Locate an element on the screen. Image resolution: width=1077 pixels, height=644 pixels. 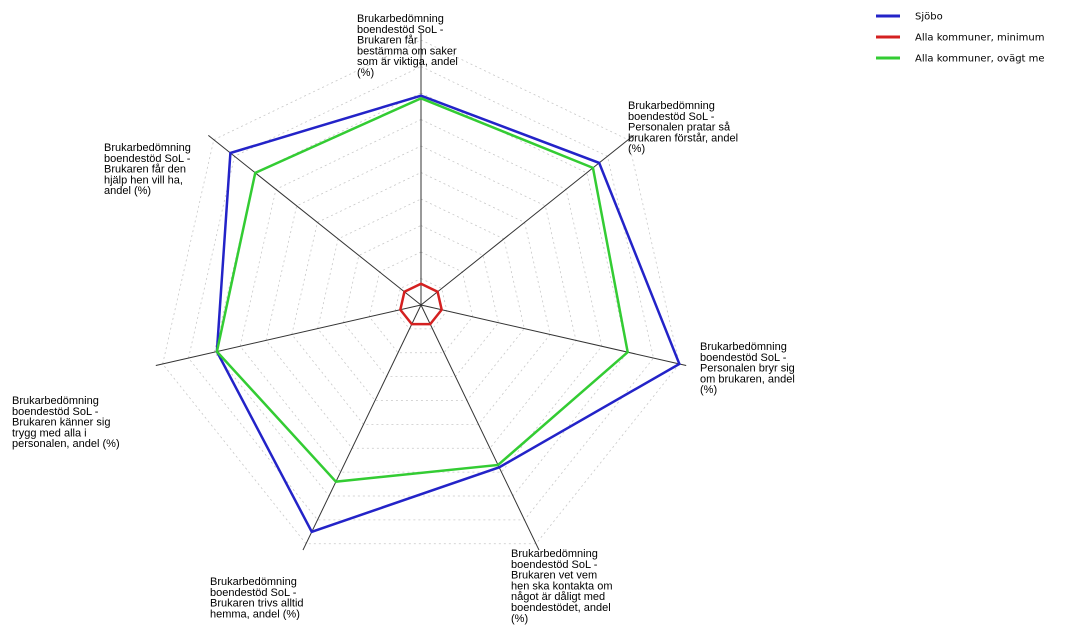
axis-label-line: trygg med alla i is located at coordinates (49, 433).